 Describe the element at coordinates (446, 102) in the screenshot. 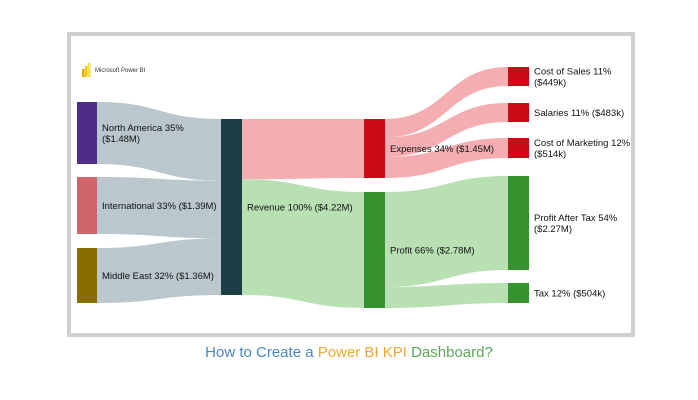

I see `flow-expenses-to-cost-of-sales` at that location.